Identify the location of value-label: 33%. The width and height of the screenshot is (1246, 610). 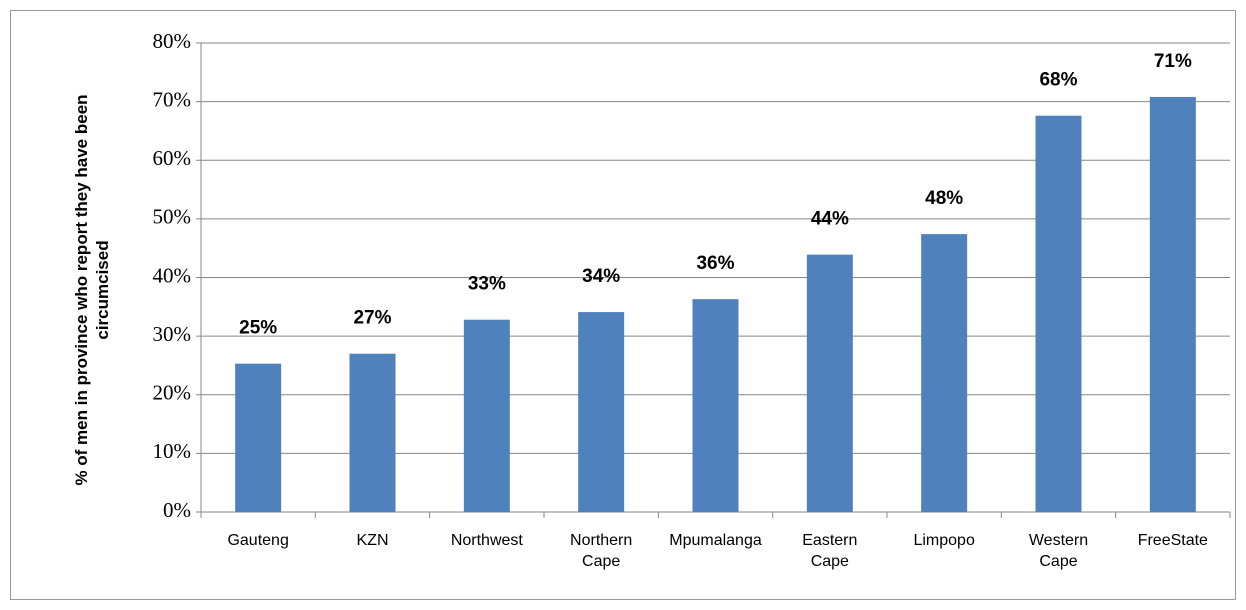
(487, 284).